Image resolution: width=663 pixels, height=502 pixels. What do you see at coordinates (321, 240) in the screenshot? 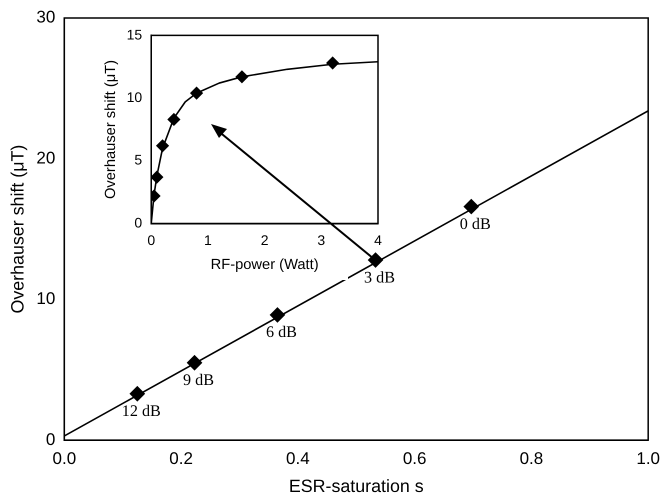
I see `x-tick-label: 3` at bounding box center [321, 240].